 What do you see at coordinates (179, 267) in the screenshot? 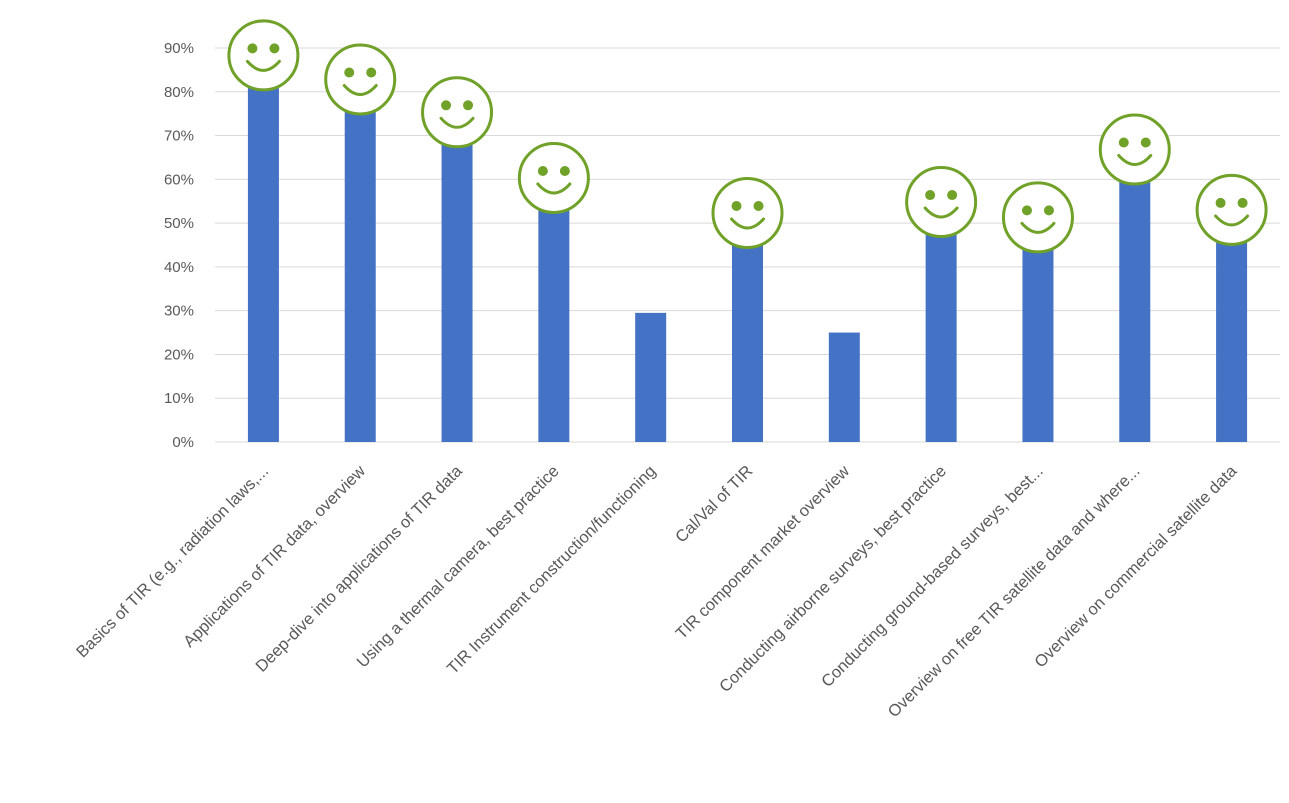
I see `y-tick-label: 40%` at bounding box center [179, 267].